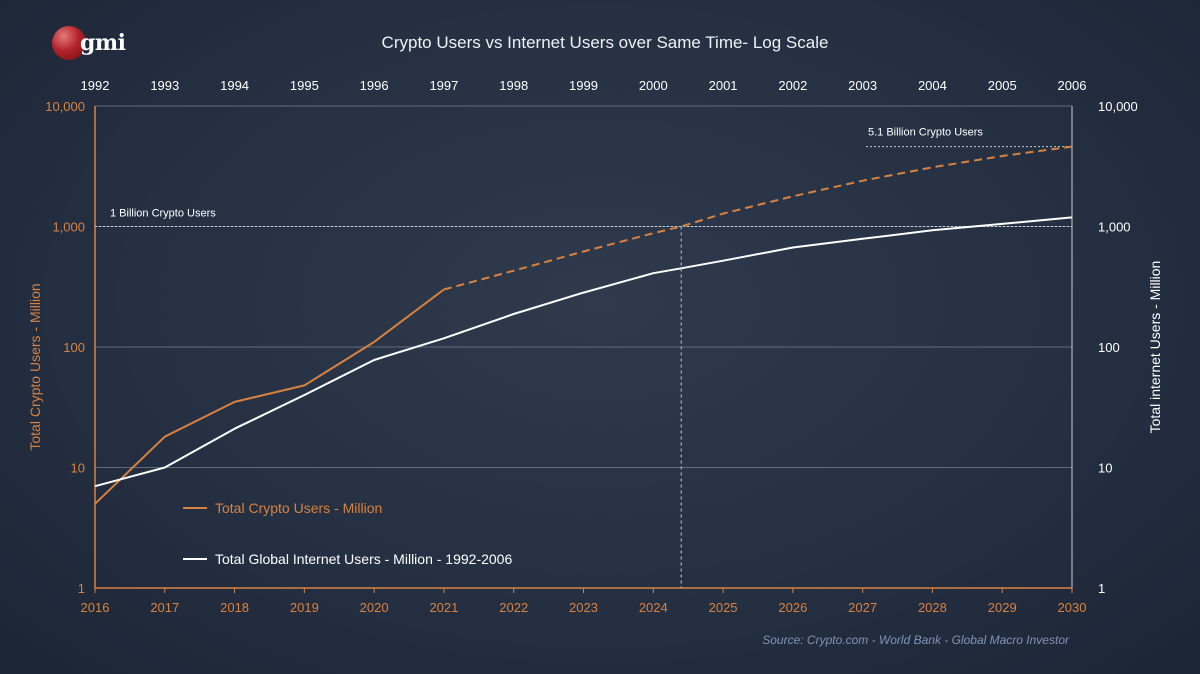  Describe the element at coordinates (35, 366) in the screenshot. I see `y-axis-left-title: Total Crypto Users - Million` at that location.